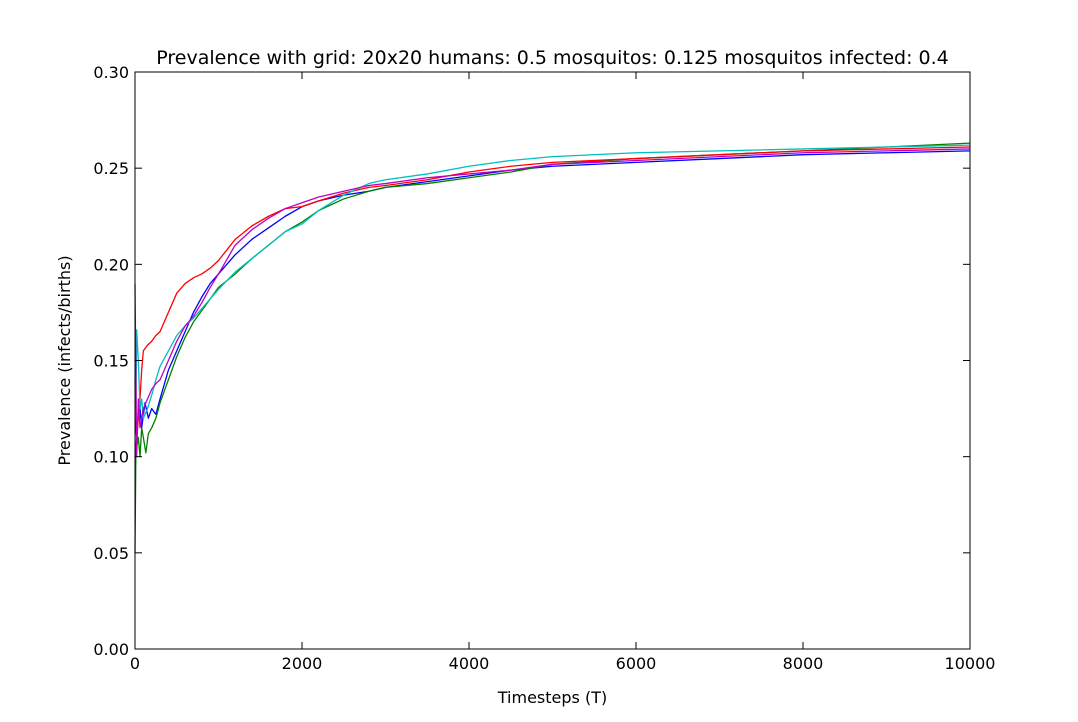  What do you see at coordinates (111, 72) in the screenshot?
I see `y-tick-label: 0.30` at bounding box center [111, 72].